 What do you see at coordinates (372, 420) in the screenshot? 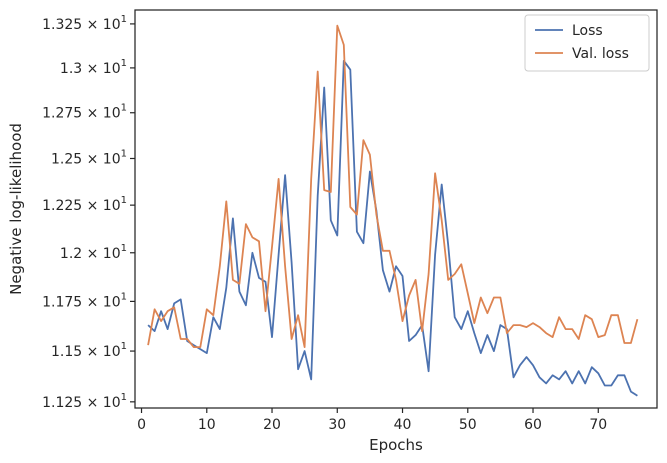
I see `x-ticks: 0 10 20 30 40 50 60 70` at bounding box center [372, 420].